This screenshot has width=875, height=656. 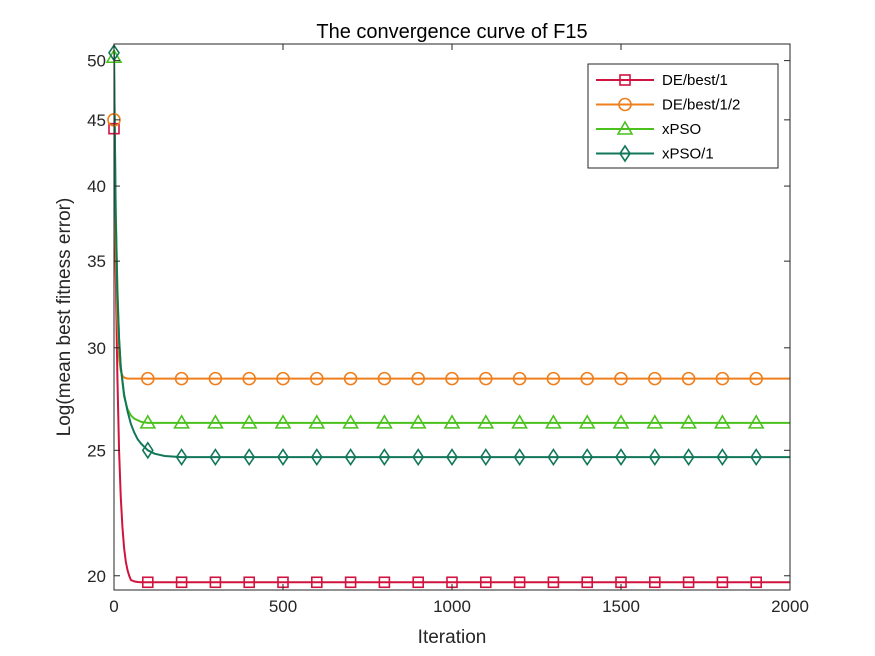 What do you see at coordinates (96, 120) in the screenshot?
I see `y-tick-label: 45` at bounding box center [96, 120].